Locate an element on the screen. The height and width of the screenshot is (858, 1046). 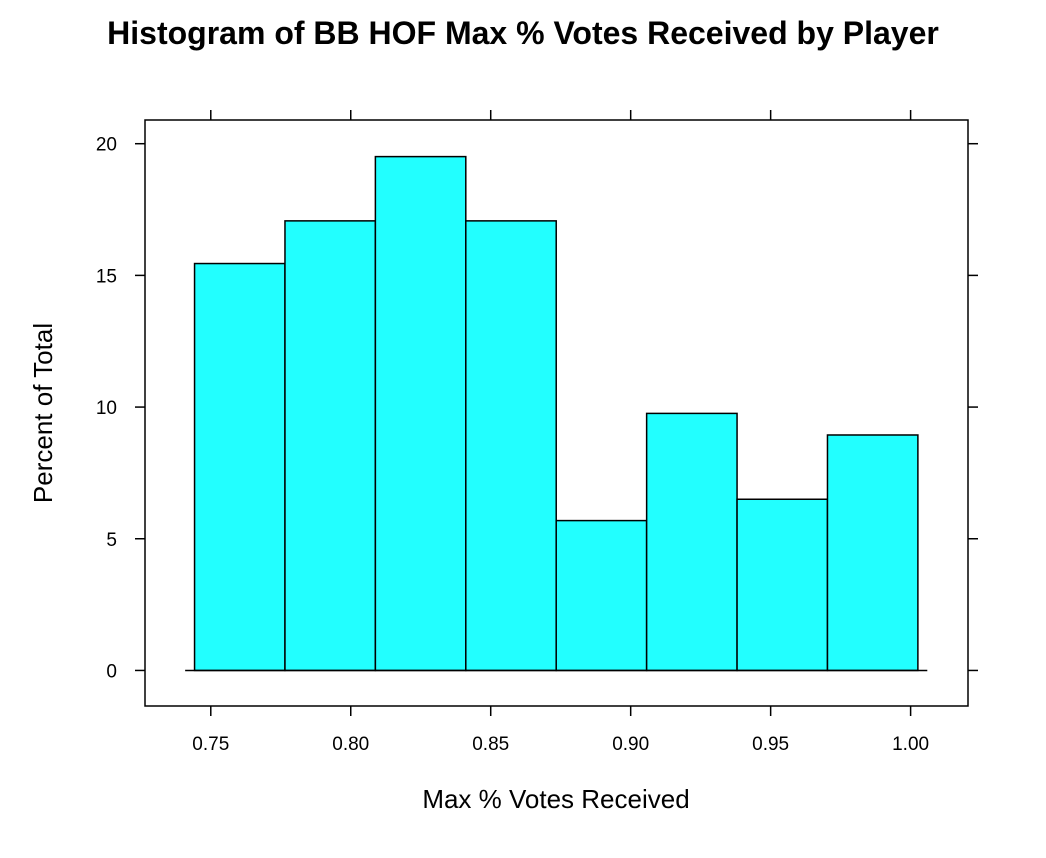
y-axis-label: Percent of Total is located at coordinates (43, 413).